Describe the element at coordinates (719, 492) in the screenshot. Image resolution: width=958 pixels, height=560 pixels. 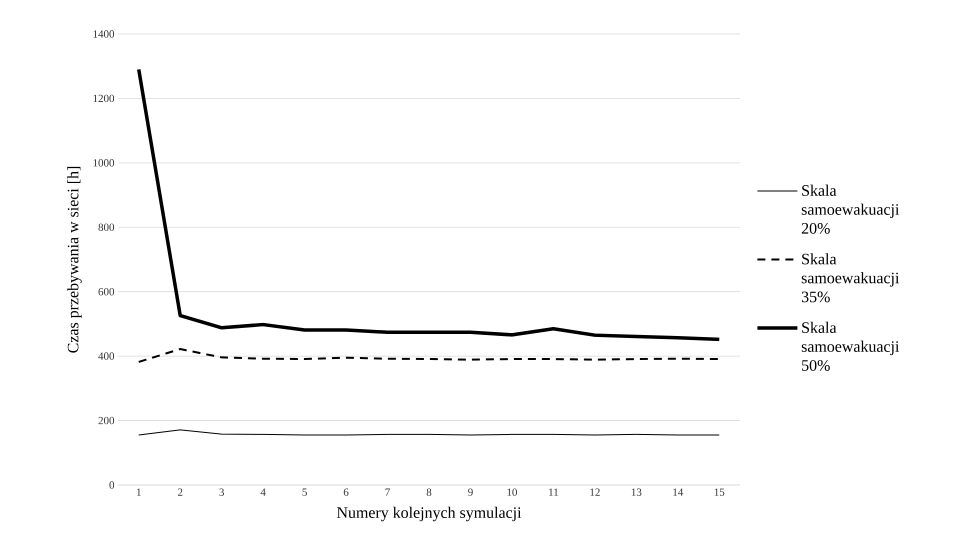
I see `x-tick-label: 15` at that location.